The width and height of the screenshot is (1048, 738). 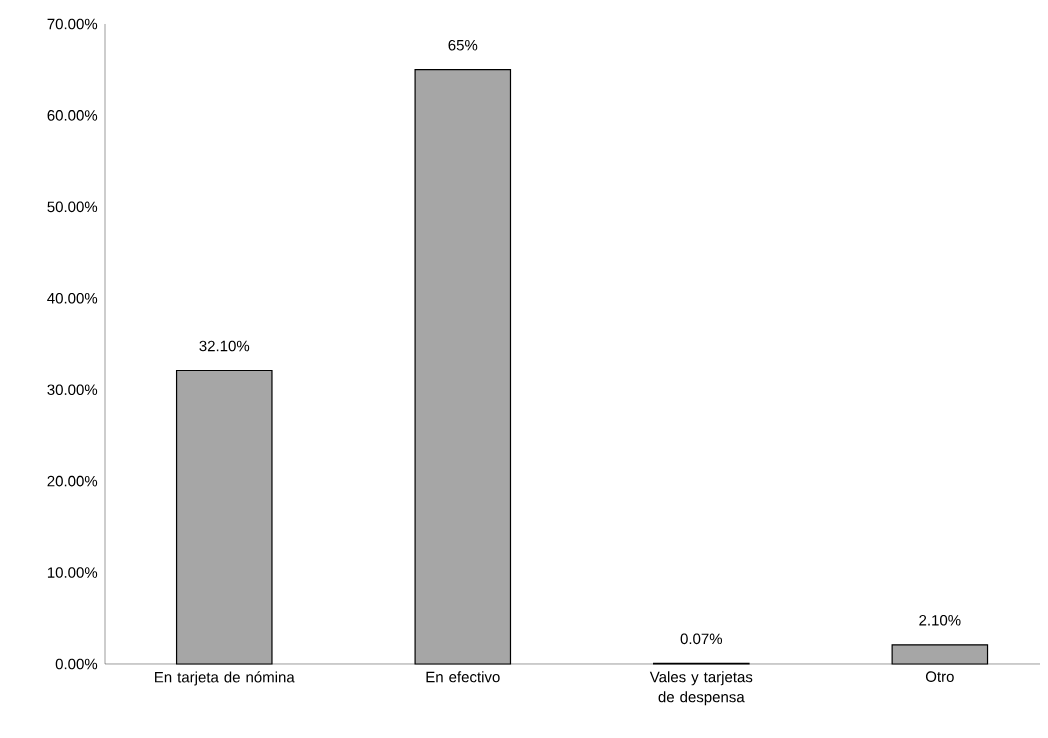 What do you see at coordinates (225, 678) in the screenshot?
I see `x-tick-label: En tarjeta de nómina` at bounding box center [225, 678].